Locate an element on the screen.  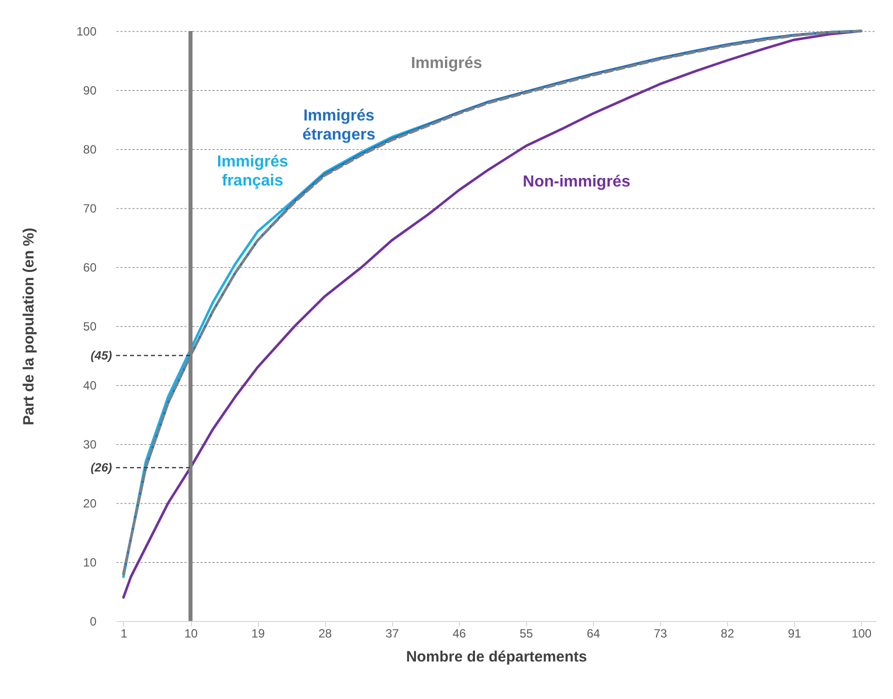
y-tick-label: 90 is located at coordinates (90, 91).